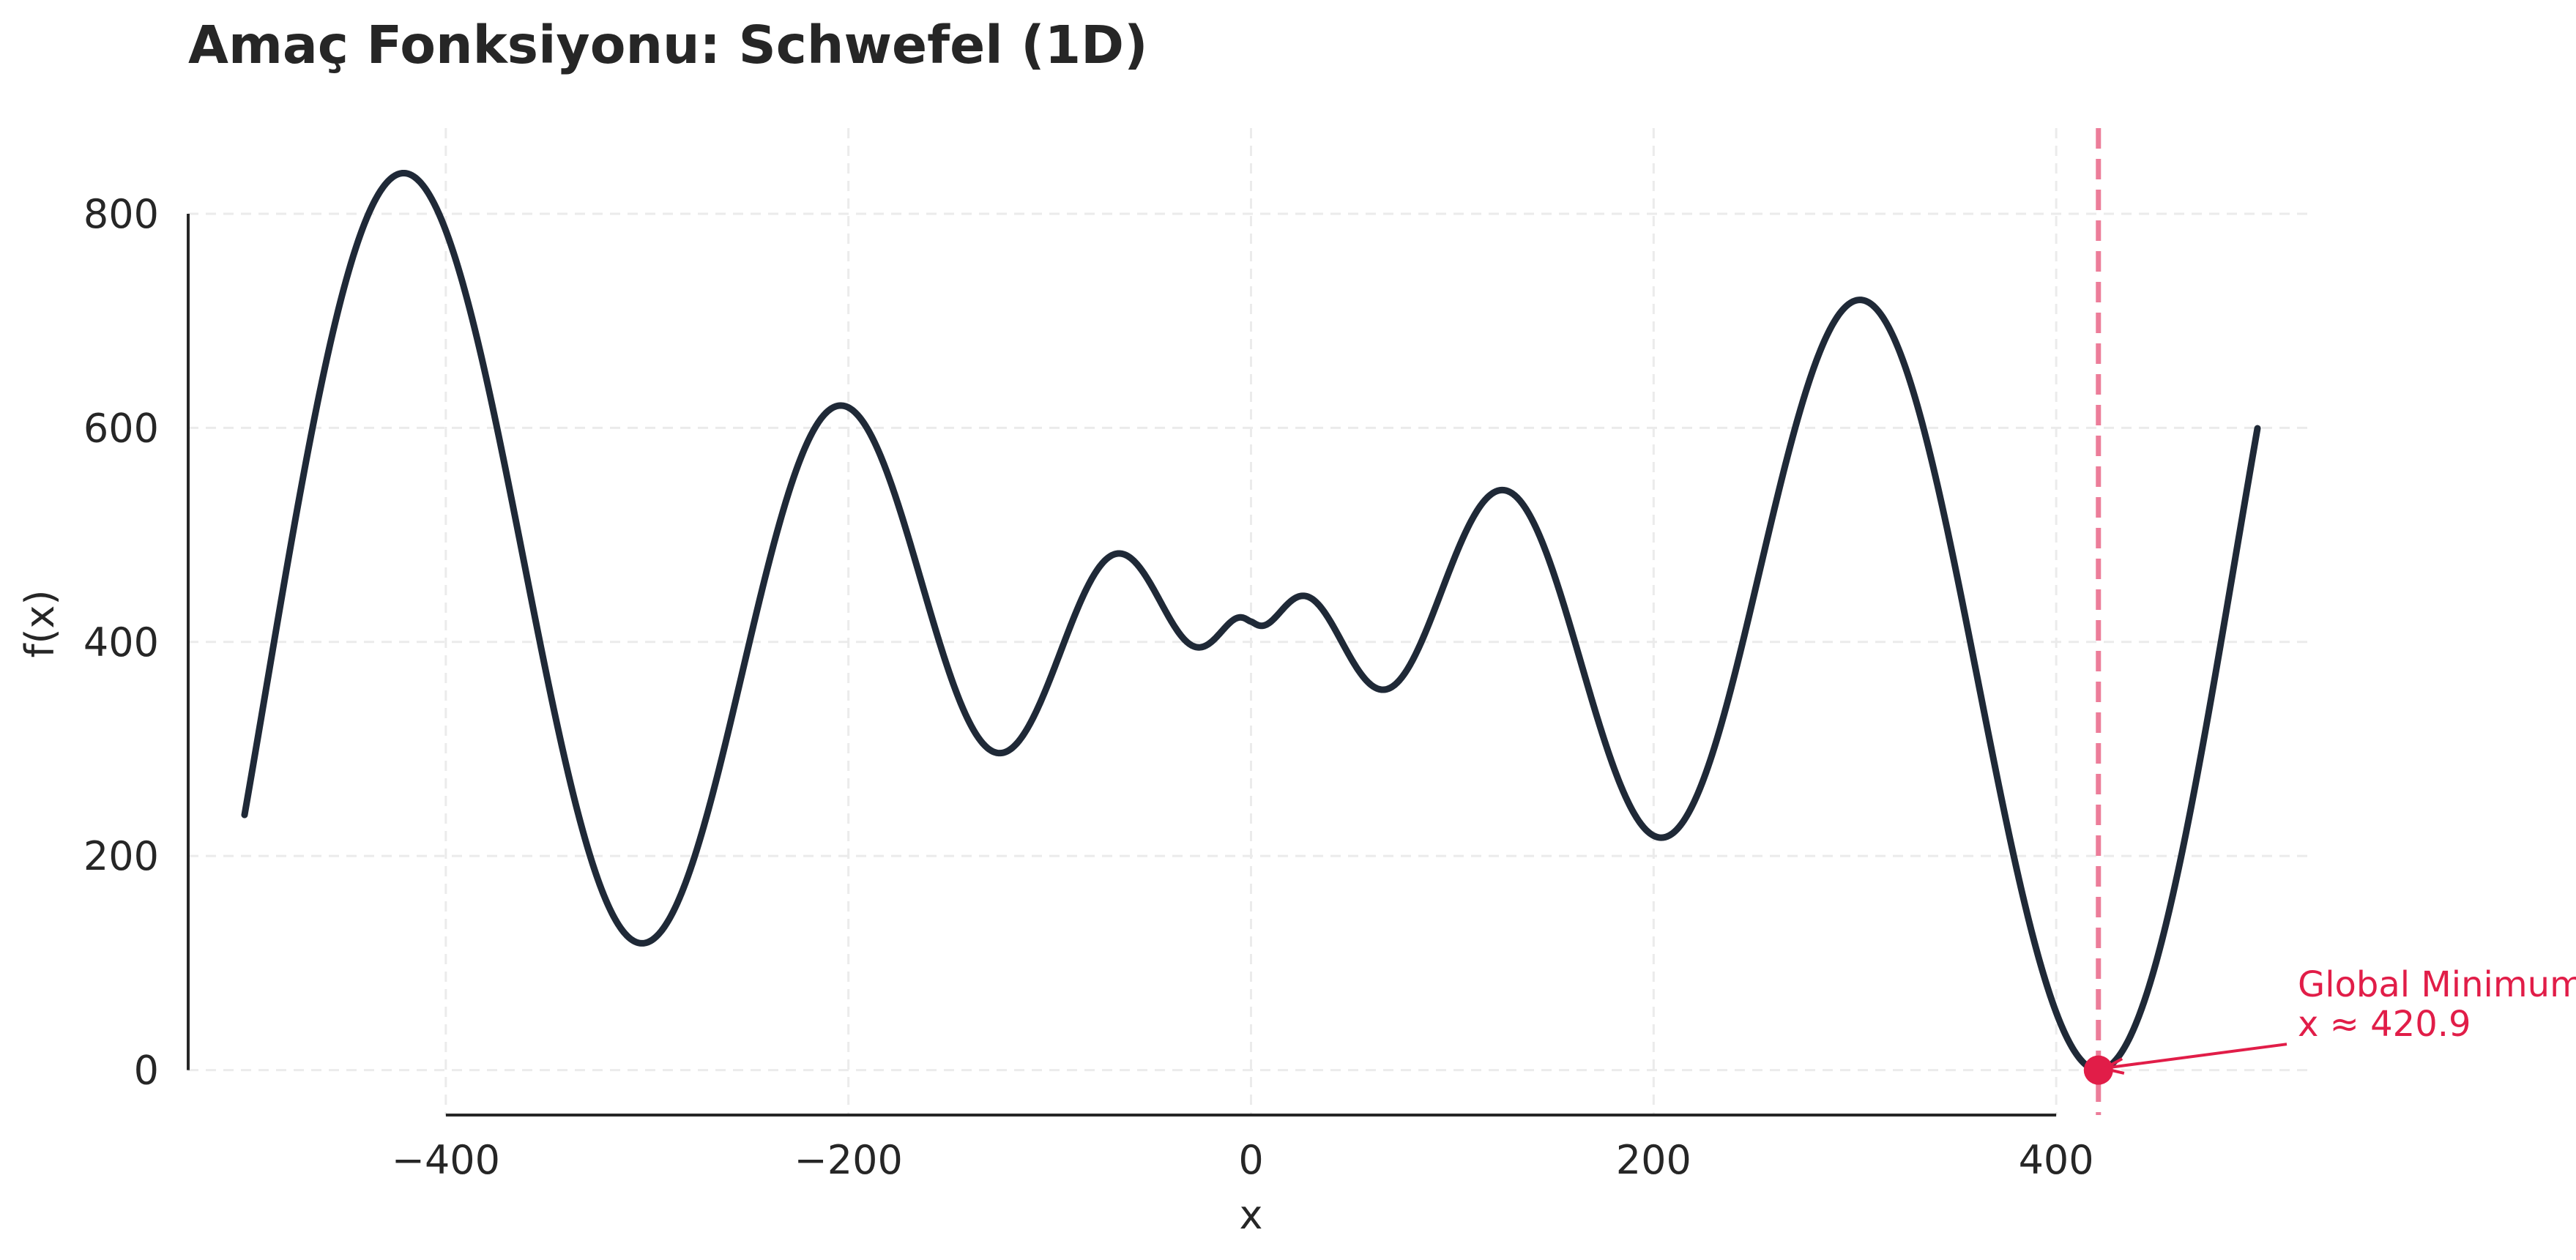  I want to click on x-tick-label: 0, so click(1250, 1160).